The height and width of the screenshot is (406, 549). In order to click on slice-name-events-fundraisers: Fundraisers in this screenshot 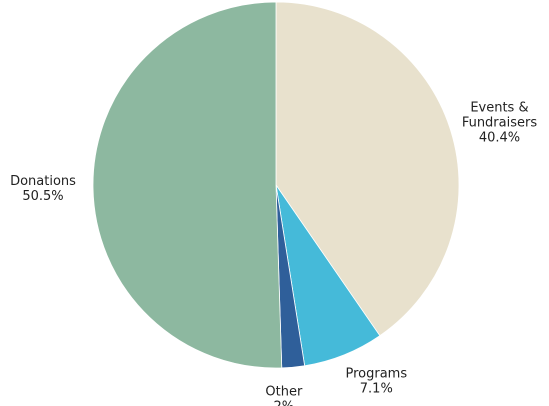, I will do `click(500, 122)`.